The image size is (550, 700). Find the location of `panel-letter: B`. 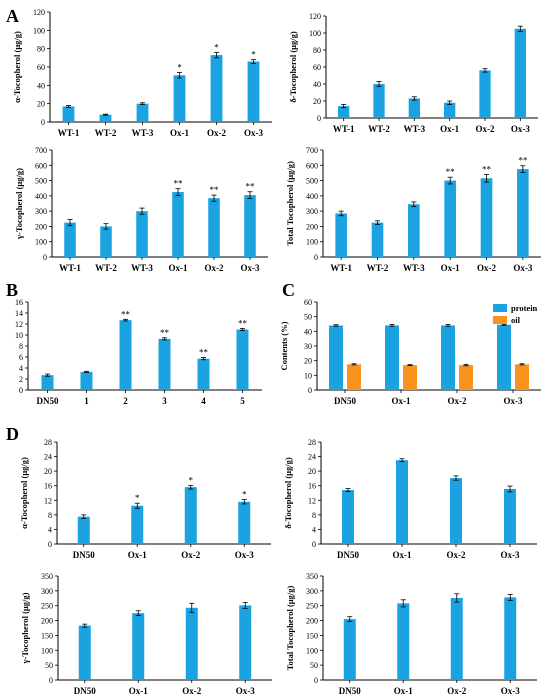

panel-letter: B is located at coordinates (12, 290).